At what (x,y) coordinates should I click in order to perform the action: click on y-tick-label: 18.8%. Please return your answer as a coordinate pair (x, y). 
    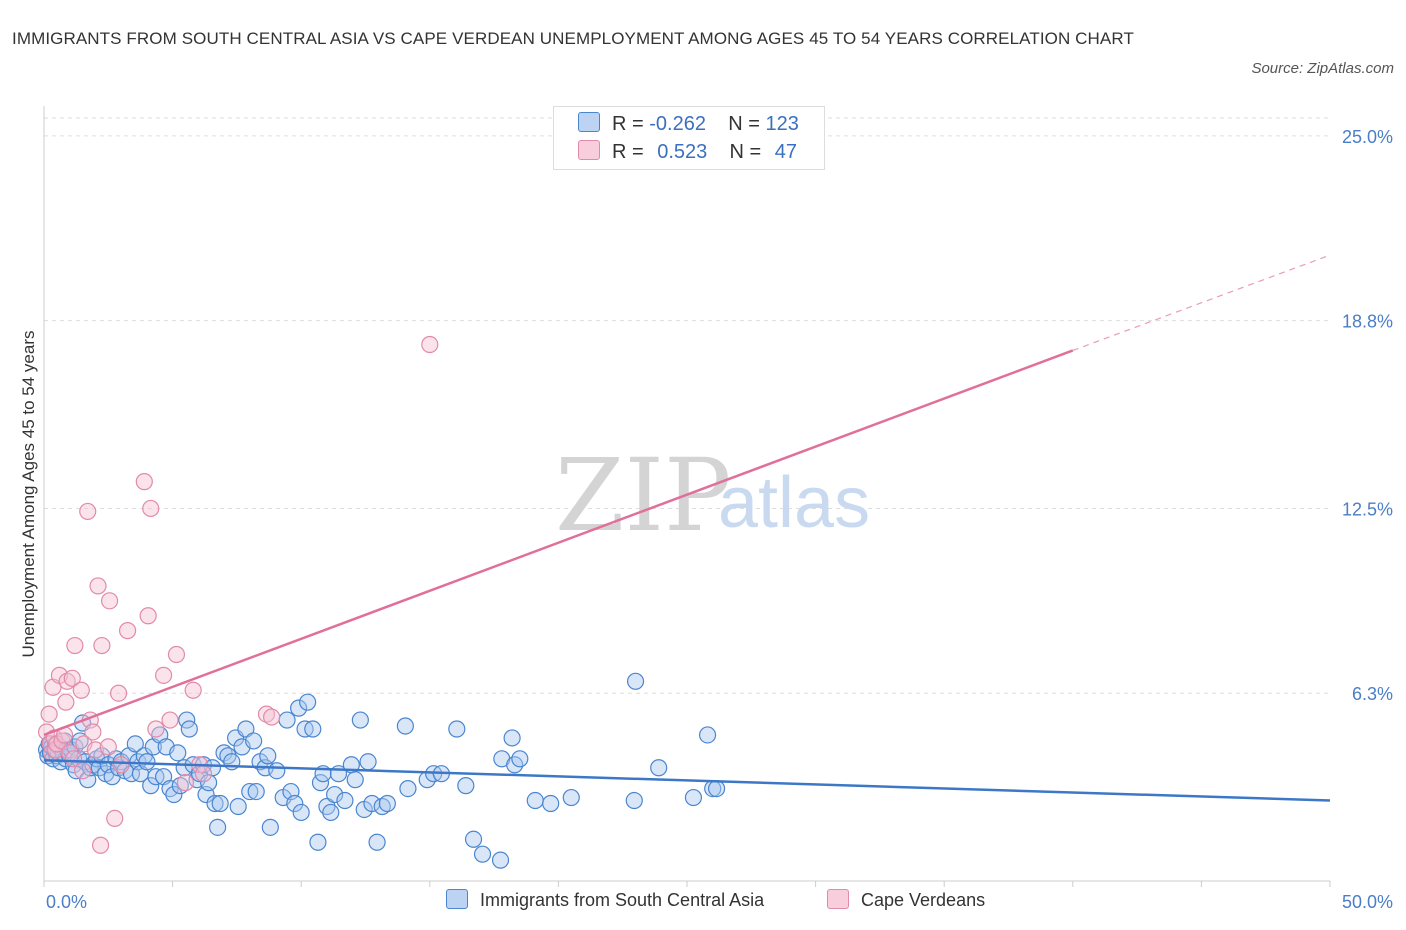
    Looking at the image, I should click on (1367, 322).